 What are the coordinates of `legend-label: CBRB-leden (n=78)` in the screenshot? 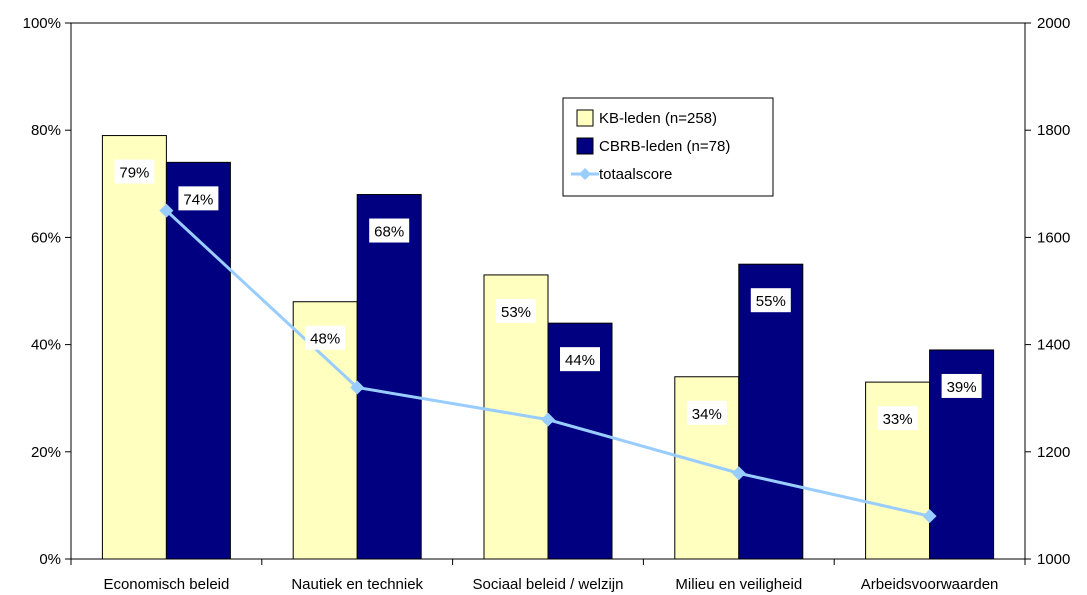 It's located at (664, 146).